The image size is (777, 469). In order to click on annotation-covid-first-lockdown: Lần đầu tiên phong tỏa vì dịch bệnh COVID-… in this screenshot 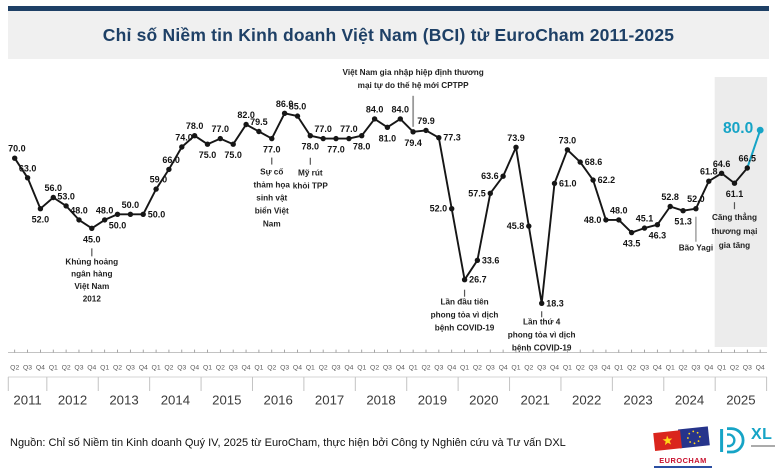, I will do `click(464, 311)`.